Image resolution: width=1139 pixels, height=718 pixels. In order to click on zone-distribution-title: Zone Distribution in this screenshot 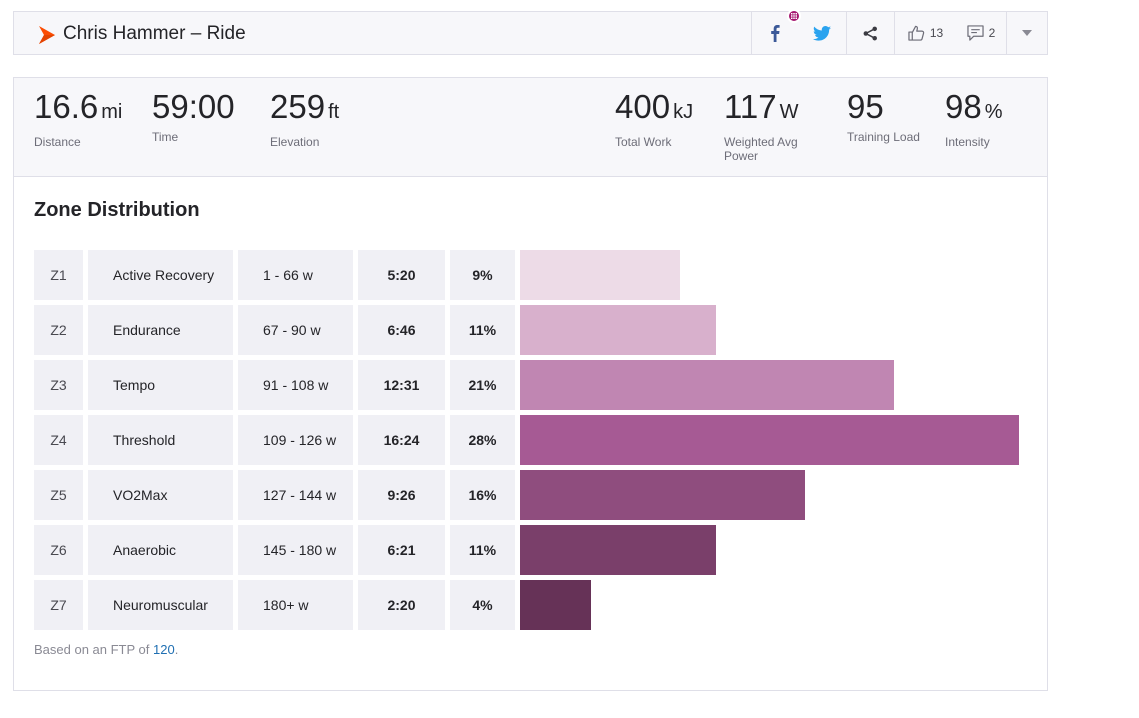, I will do `click(117, 210)`.